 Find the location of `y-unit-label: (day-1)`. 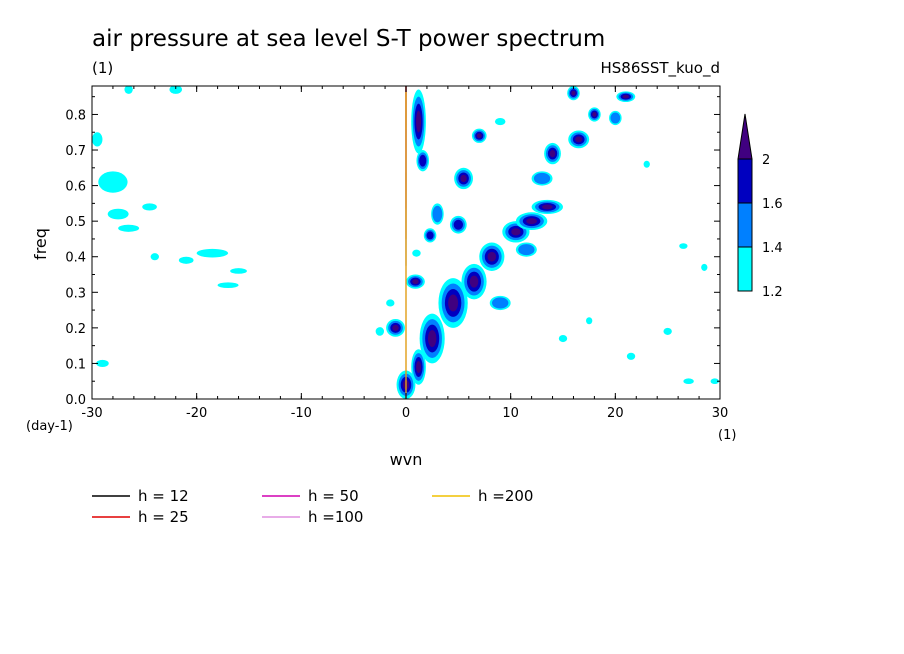

y-unit-label: (day-1) is located at coordinates (49, 426).